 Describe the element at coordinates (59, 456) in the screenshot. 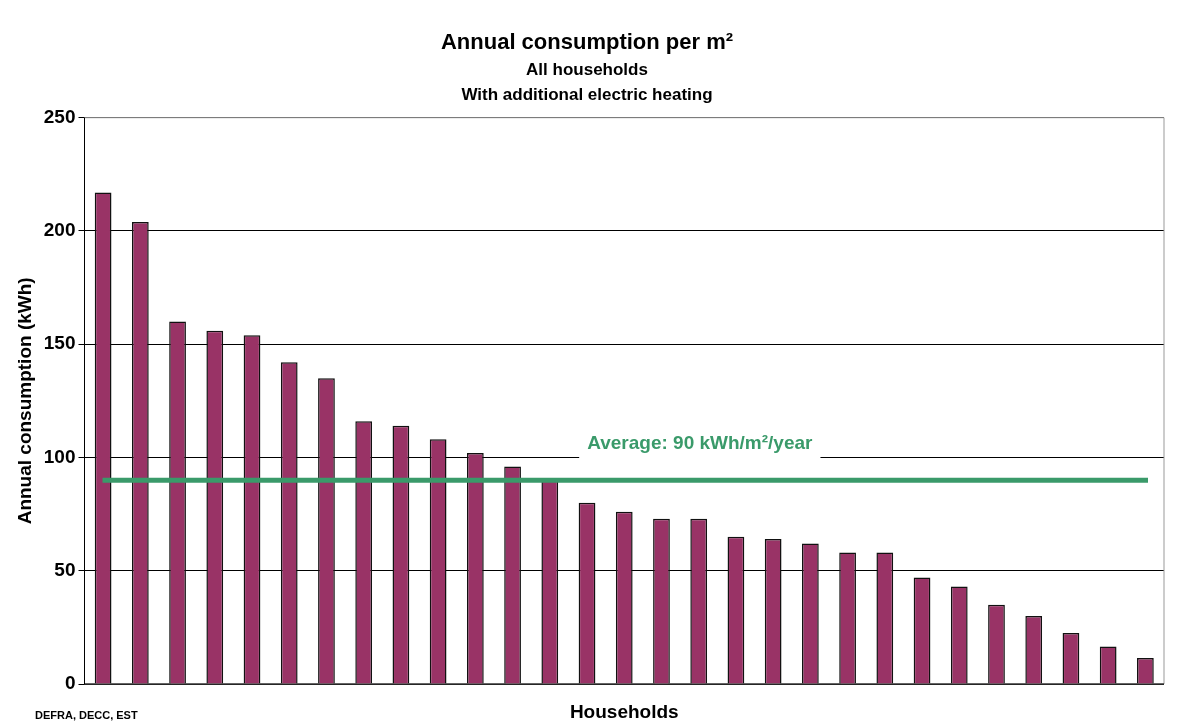

I see `y-tick-label: 100` at that location.